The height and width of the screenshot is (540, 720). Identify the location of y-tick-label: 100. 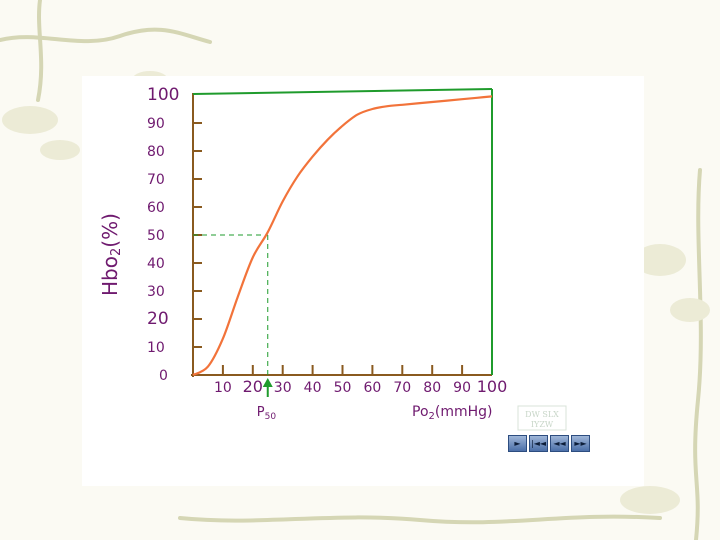
(163, 95).